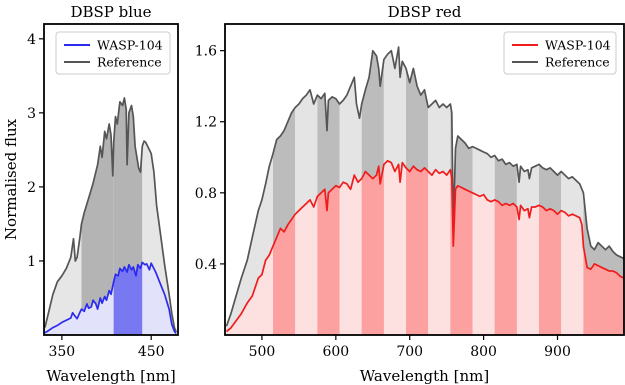  What do you see at coordinates (151, 352) in the screenshot?
I see `x-tick-label: 450` at bounding box center [151, 352].